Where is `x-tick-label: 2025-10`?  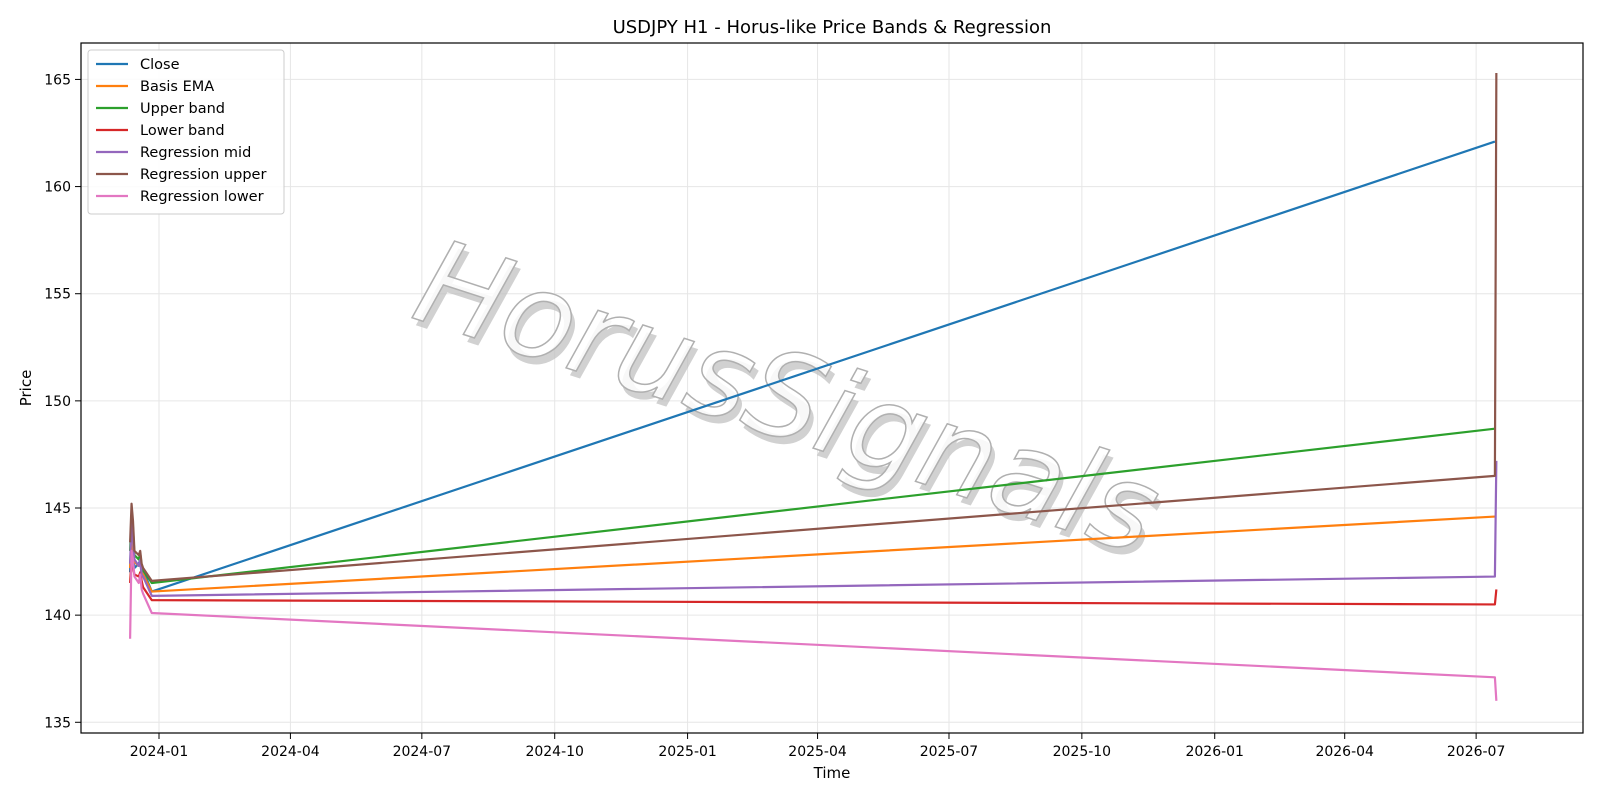 x-tick-label: 2025-10 is located at coordinates (1082, 752).